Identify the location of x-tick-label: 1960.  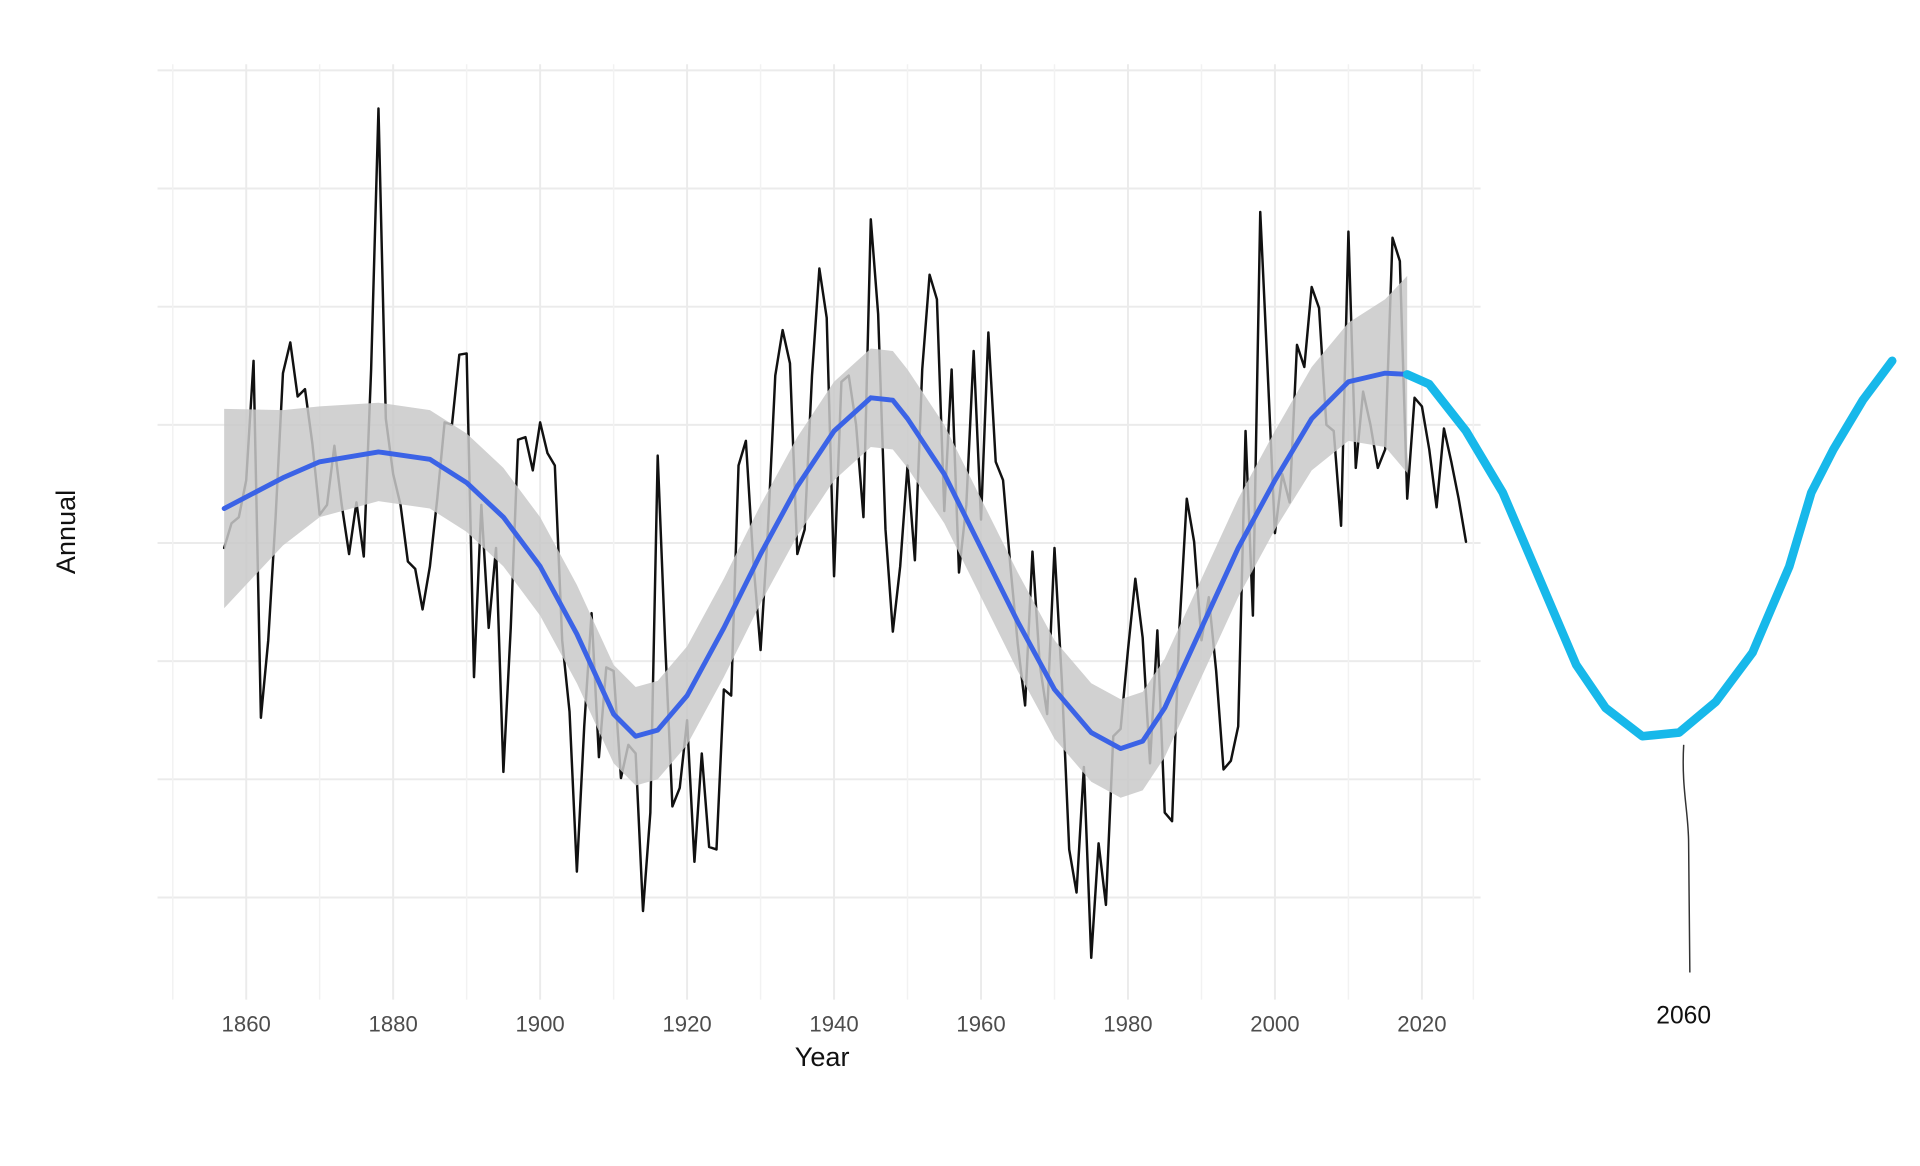
(980, 1023).